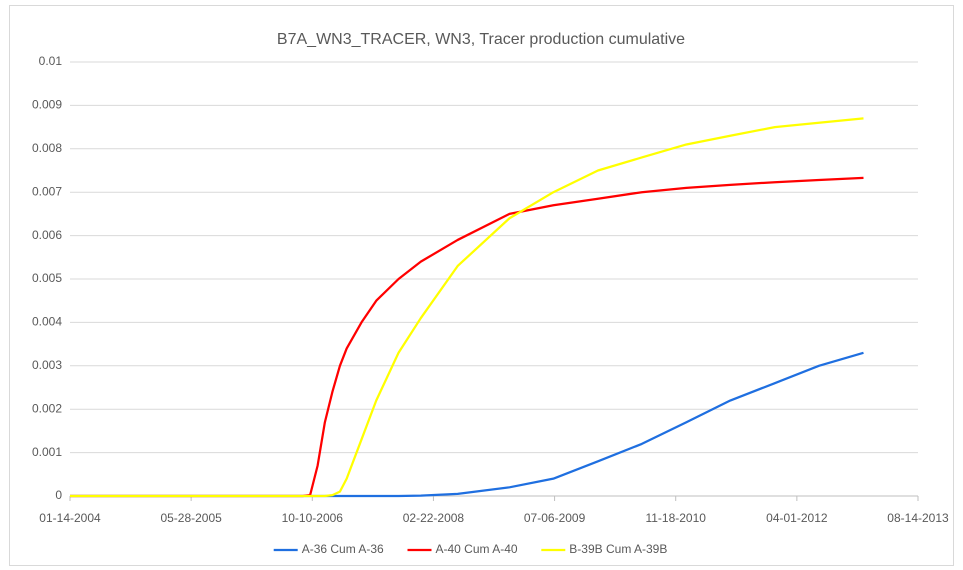 The height and width of the screenshot is (570, 963). I want to click on y-tick-label: 0.004, so click(47, 322).